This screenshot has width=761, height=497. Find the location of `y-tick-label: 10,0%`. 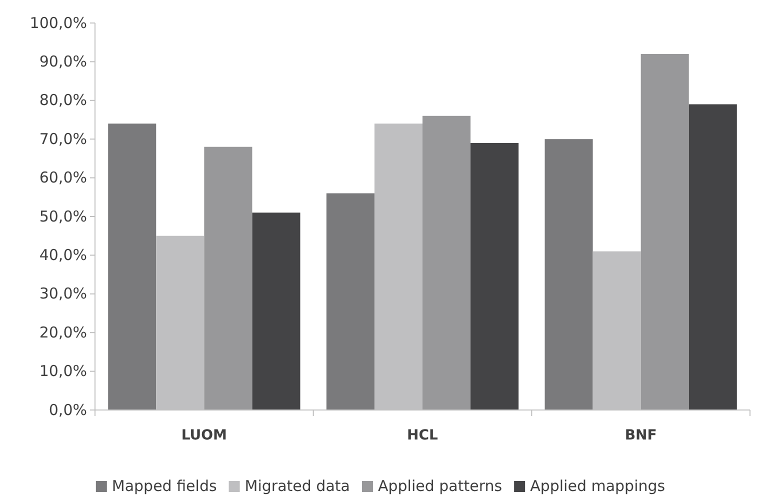

y-tick-label: 10,0% is located at coordinates (63, 371).